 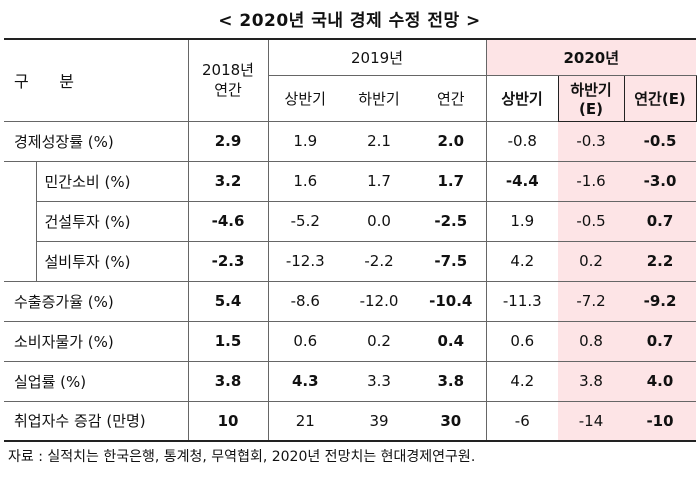 I want to click on cell-2020-h2: 3.8, so click(x=591, y=380).